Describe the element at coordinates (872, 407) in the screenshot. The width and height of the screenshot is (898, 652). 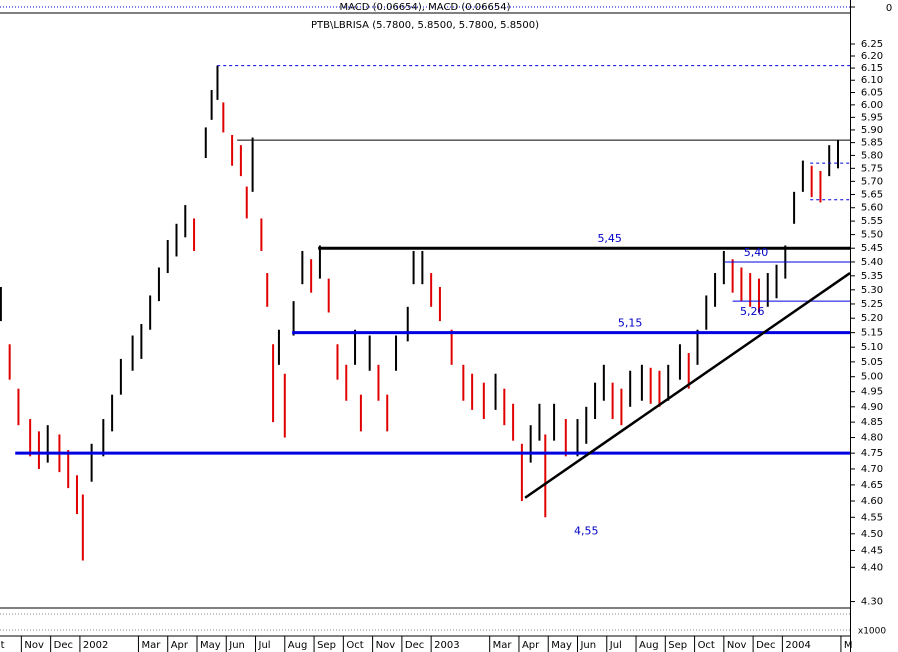
I see `y-tick-label: 4.90` at that location.